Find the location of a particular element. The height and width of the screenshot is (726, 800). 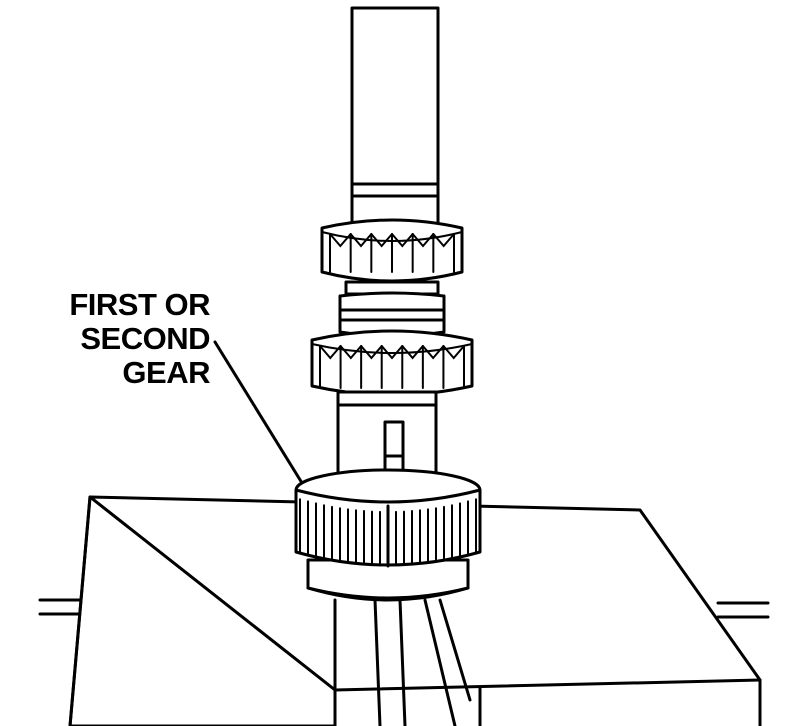

gear-spacer is located at coordinates (392, 309).